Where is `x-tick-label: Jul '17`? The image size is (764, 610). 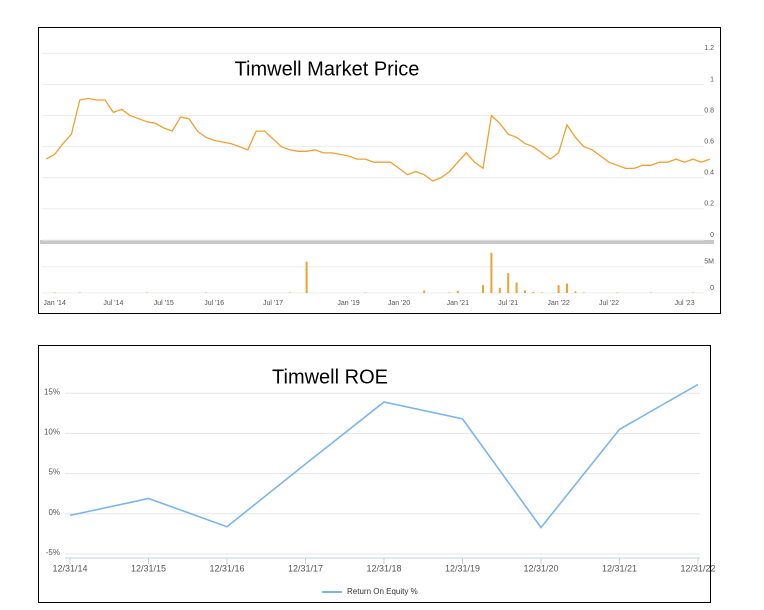
x-tick-label: Jul '17 is located at coordinates (273, 303).